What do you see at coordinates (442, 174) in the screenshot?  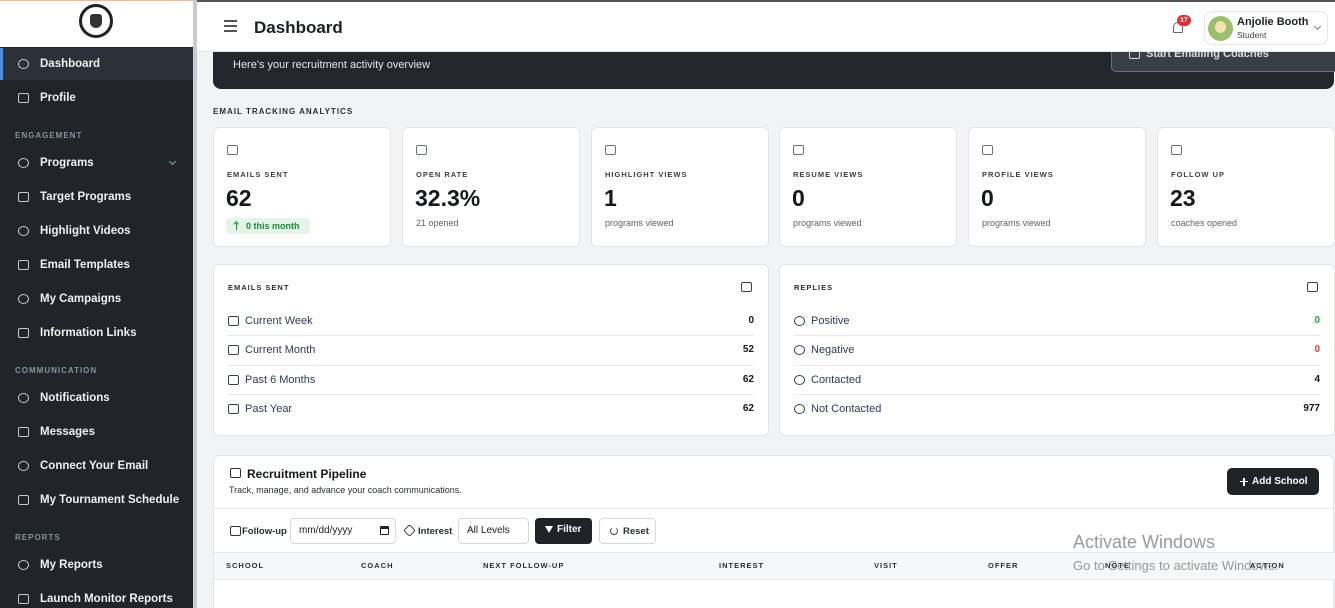 I see `stat-label: OPEN RATE` at bounding box center [442, 174].